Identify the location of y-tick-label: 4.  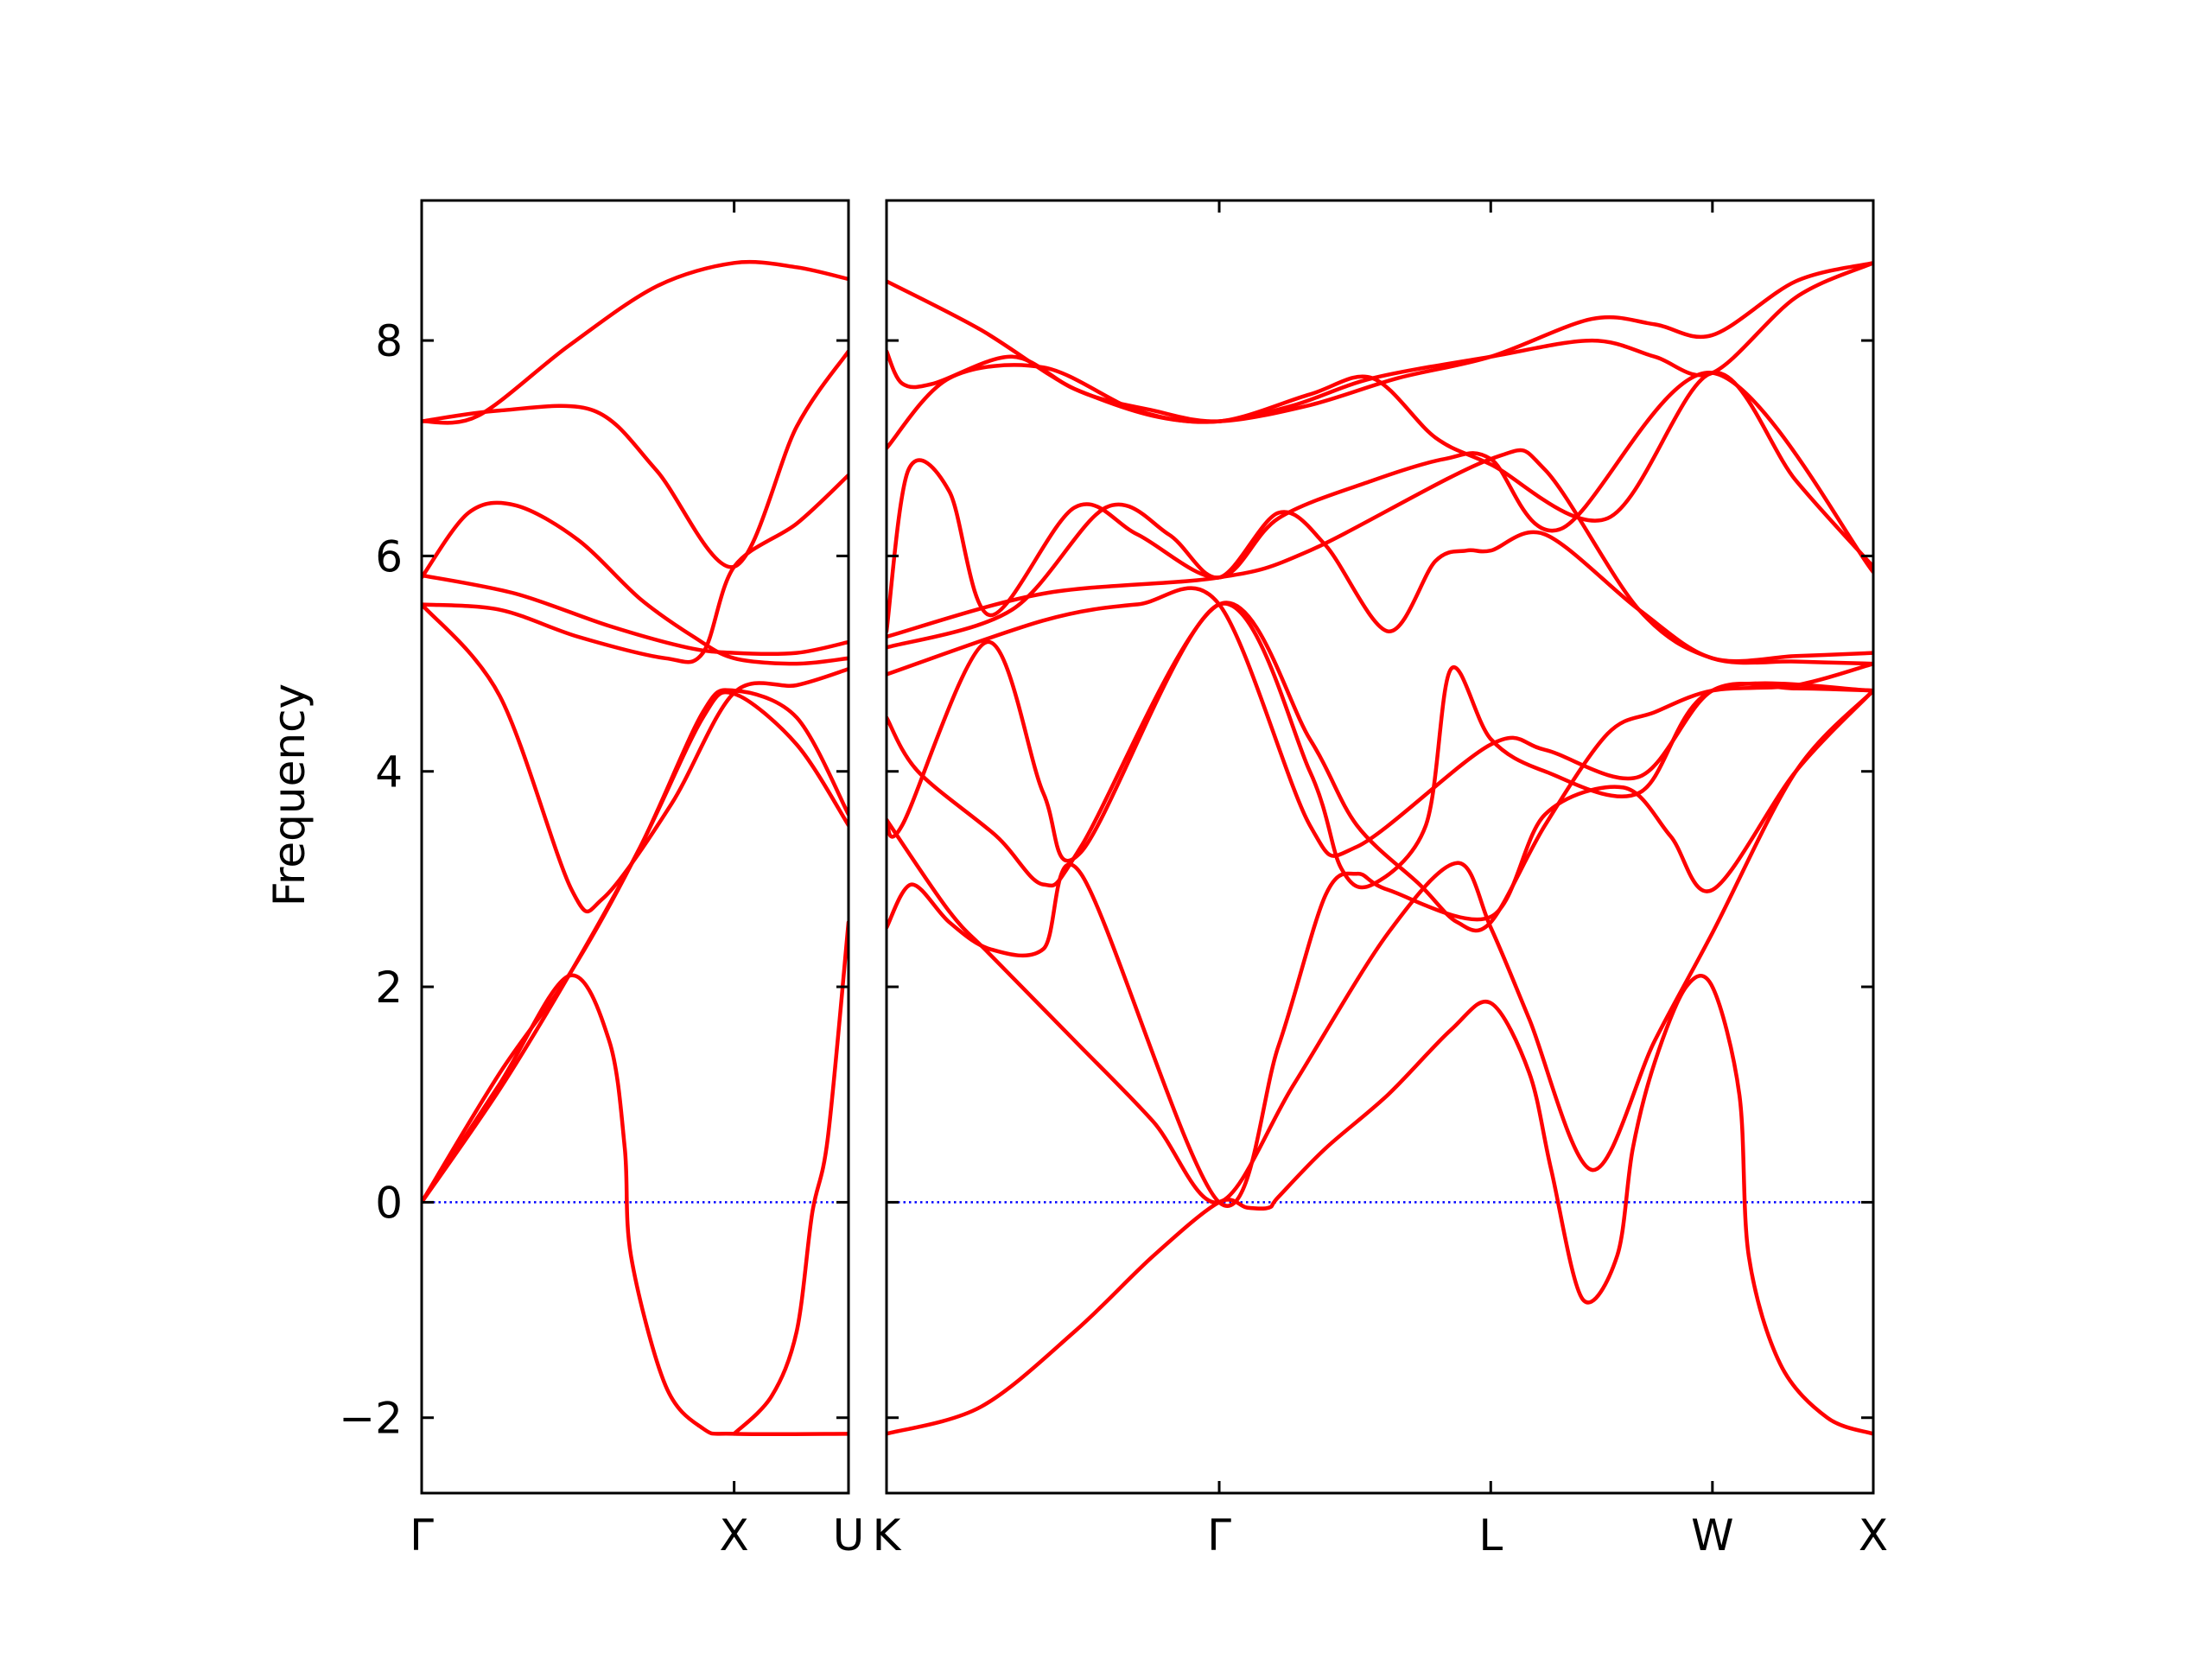
(389, 772).